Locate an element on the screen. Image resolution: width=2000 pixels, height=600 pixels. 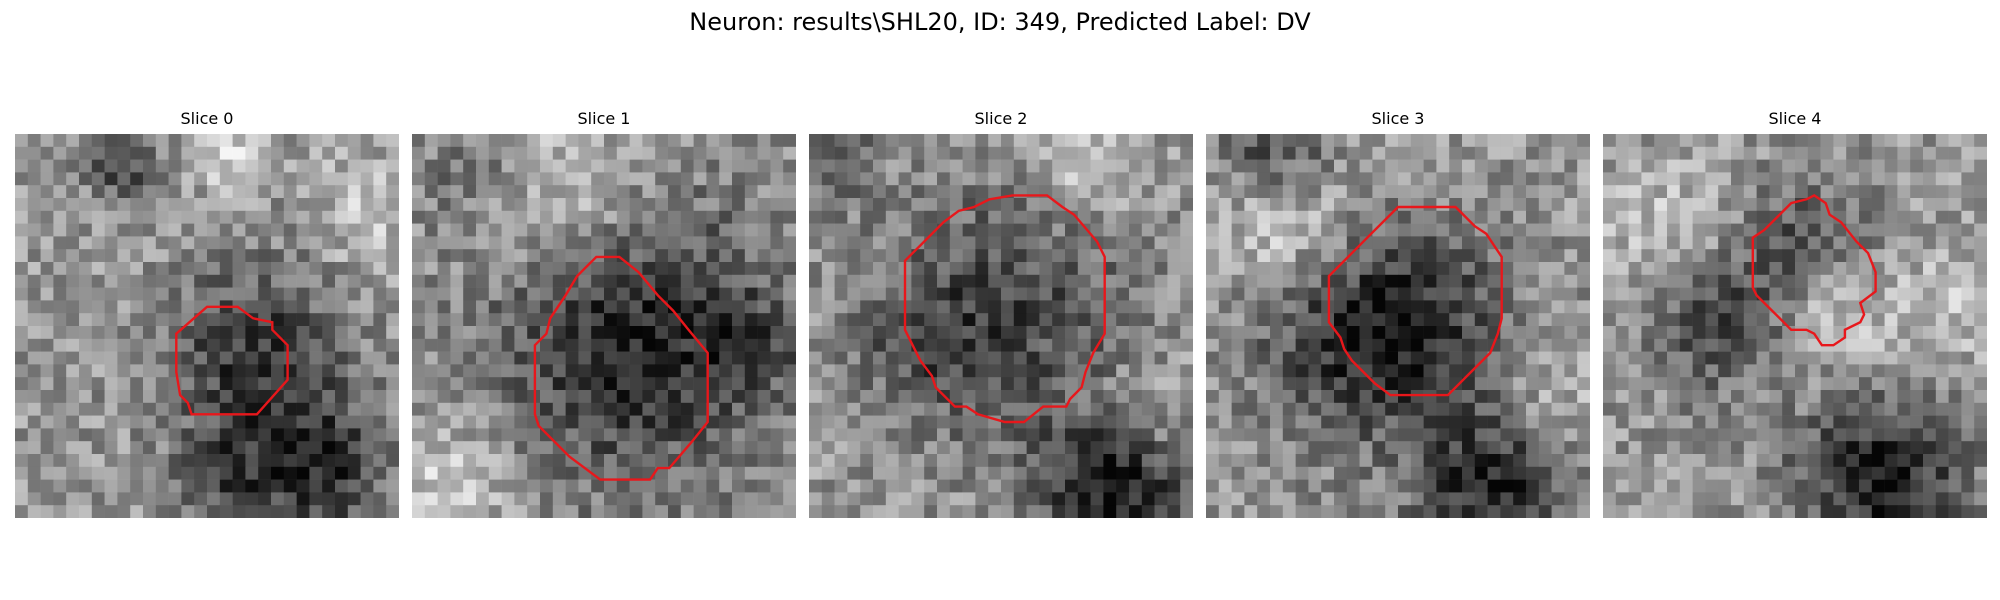
slice-title: Slice 4 is located at coordinates (1795, 118).